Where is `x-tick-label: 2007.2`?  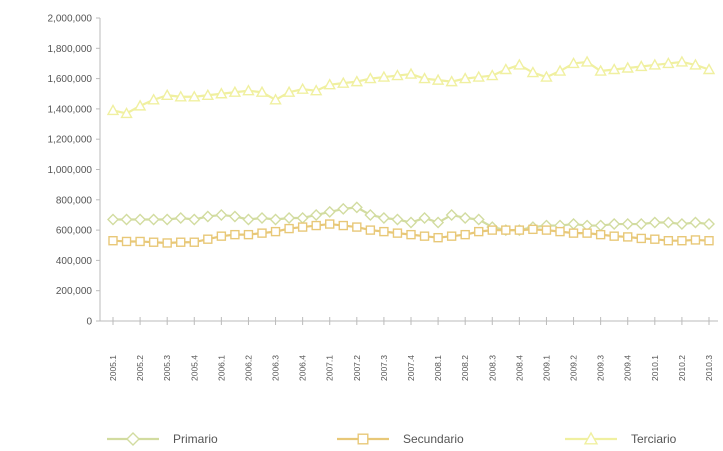 x-tick-label: 2007.2 is located at coordinates (357, 368).